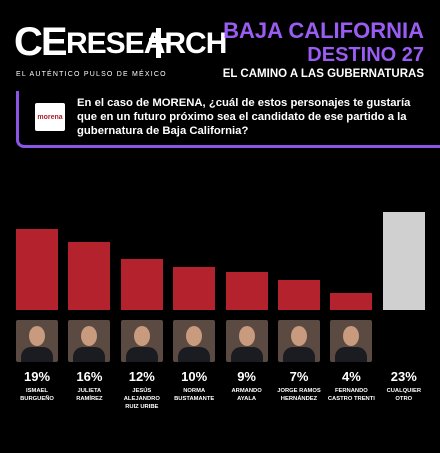  I want to click on region-title: BAJA CALIFORNIA, so click(323, 30).